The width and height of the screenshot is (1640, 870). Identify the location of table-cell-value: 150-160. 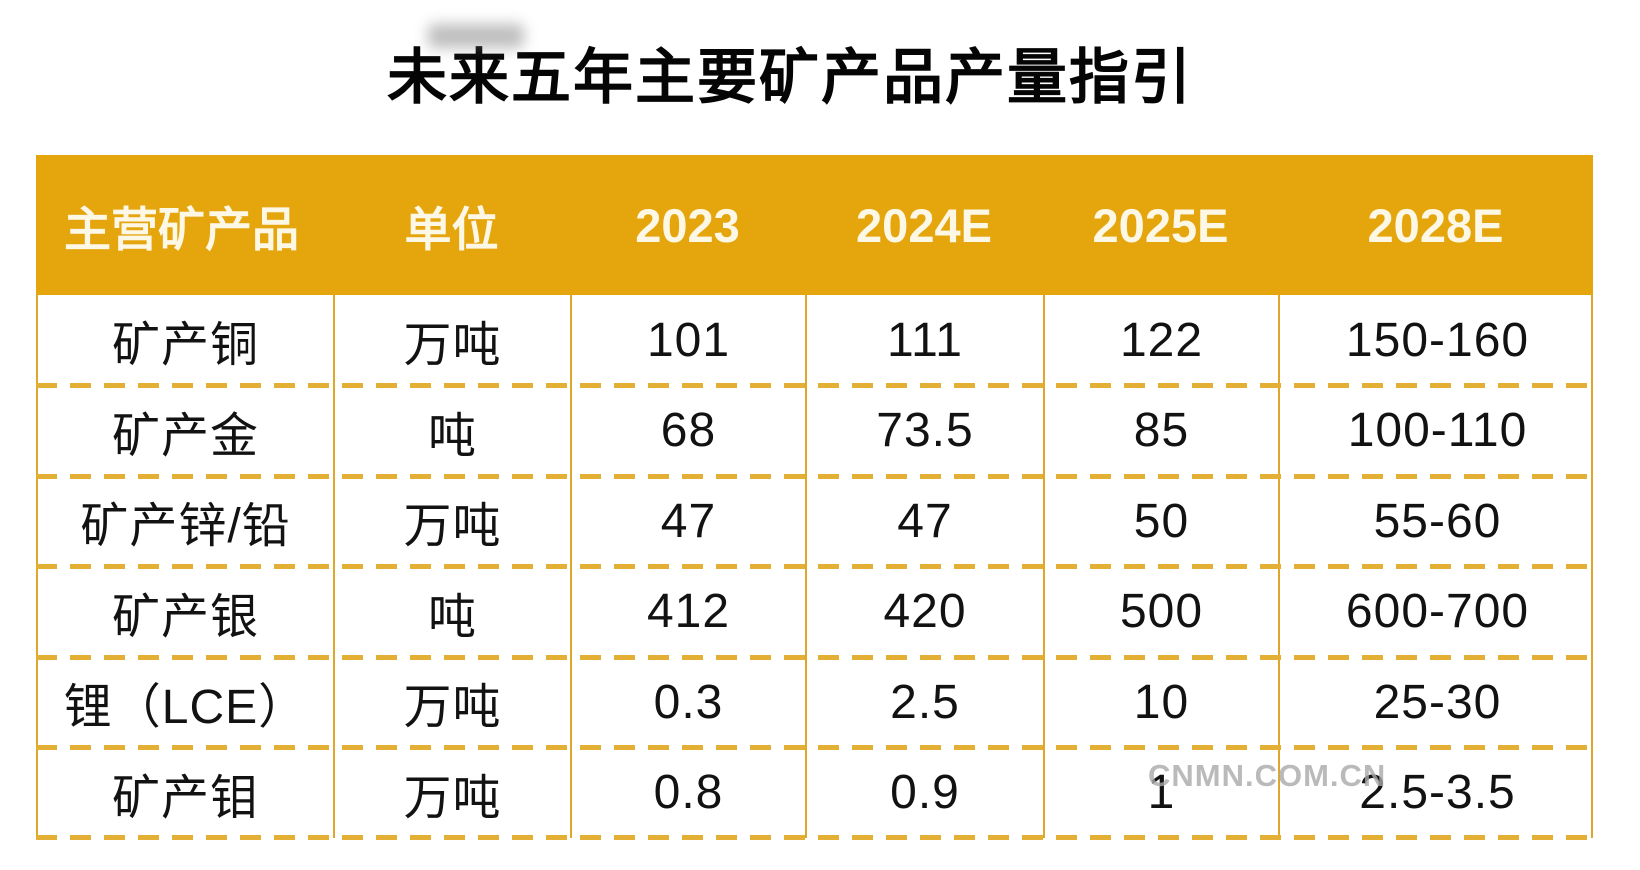
(1437, 340).